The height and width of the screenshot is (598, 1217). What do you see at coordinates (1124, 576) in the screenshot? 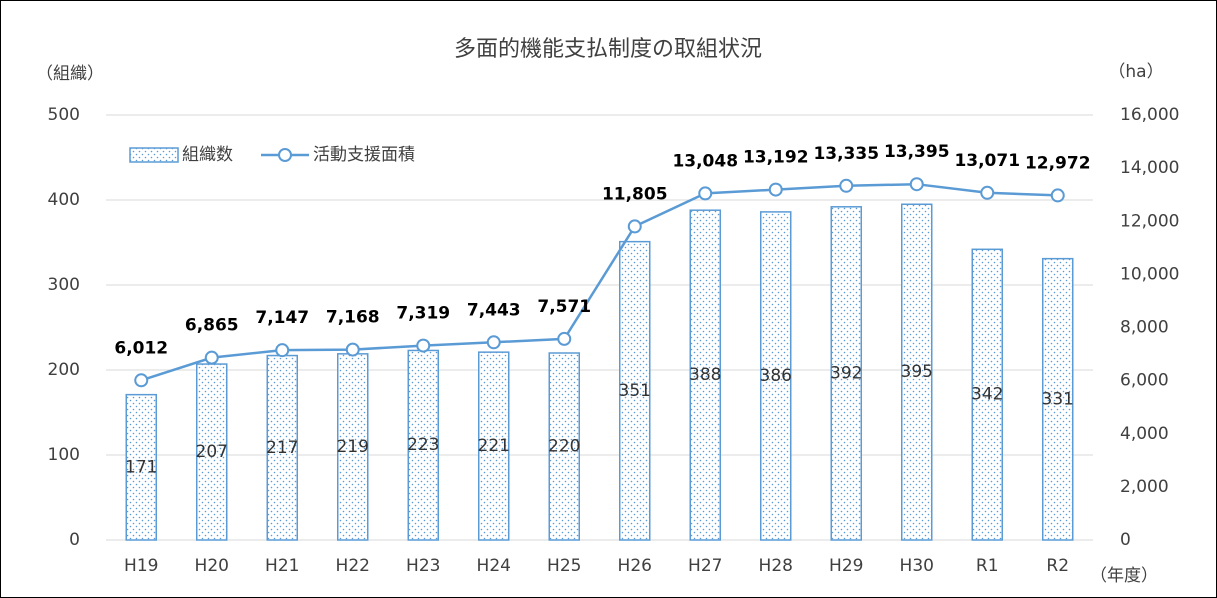
I see `x-axis-label: （年度）` at bounding box center [1124, 576].